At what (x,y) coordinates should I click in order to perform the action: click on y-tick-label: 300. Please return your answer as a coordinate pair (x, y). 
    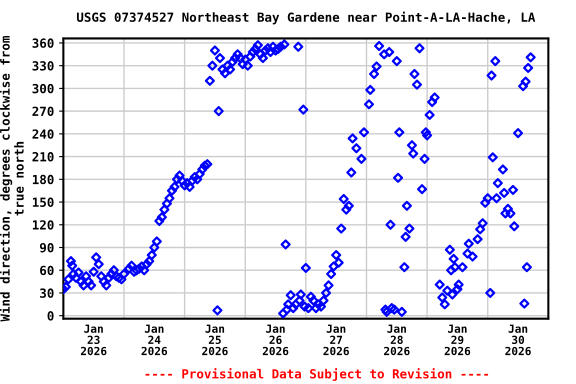
    Looking at the image, I should click on (43, 89).